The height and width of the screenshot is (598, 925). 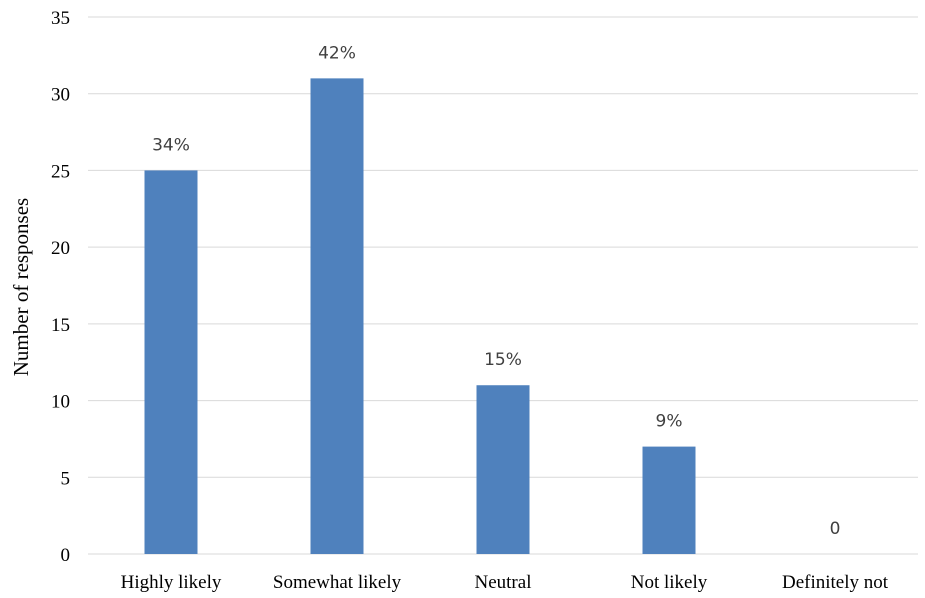 I want to click on x-category-label: Neutral, so click(x=503, y=582).